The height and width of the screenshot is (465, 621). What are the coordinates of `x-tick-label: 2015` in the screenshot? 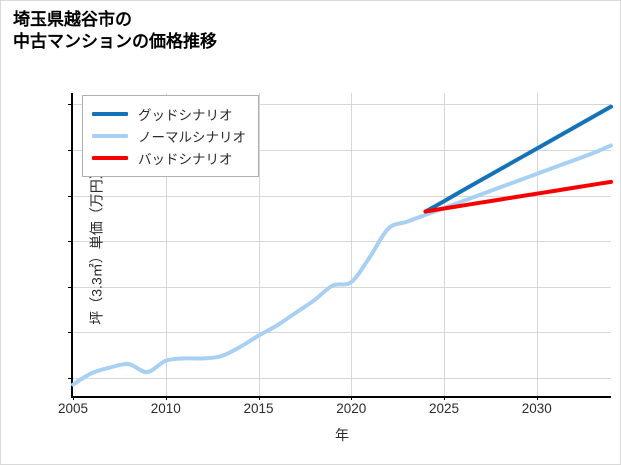 It's located at (258, 408).